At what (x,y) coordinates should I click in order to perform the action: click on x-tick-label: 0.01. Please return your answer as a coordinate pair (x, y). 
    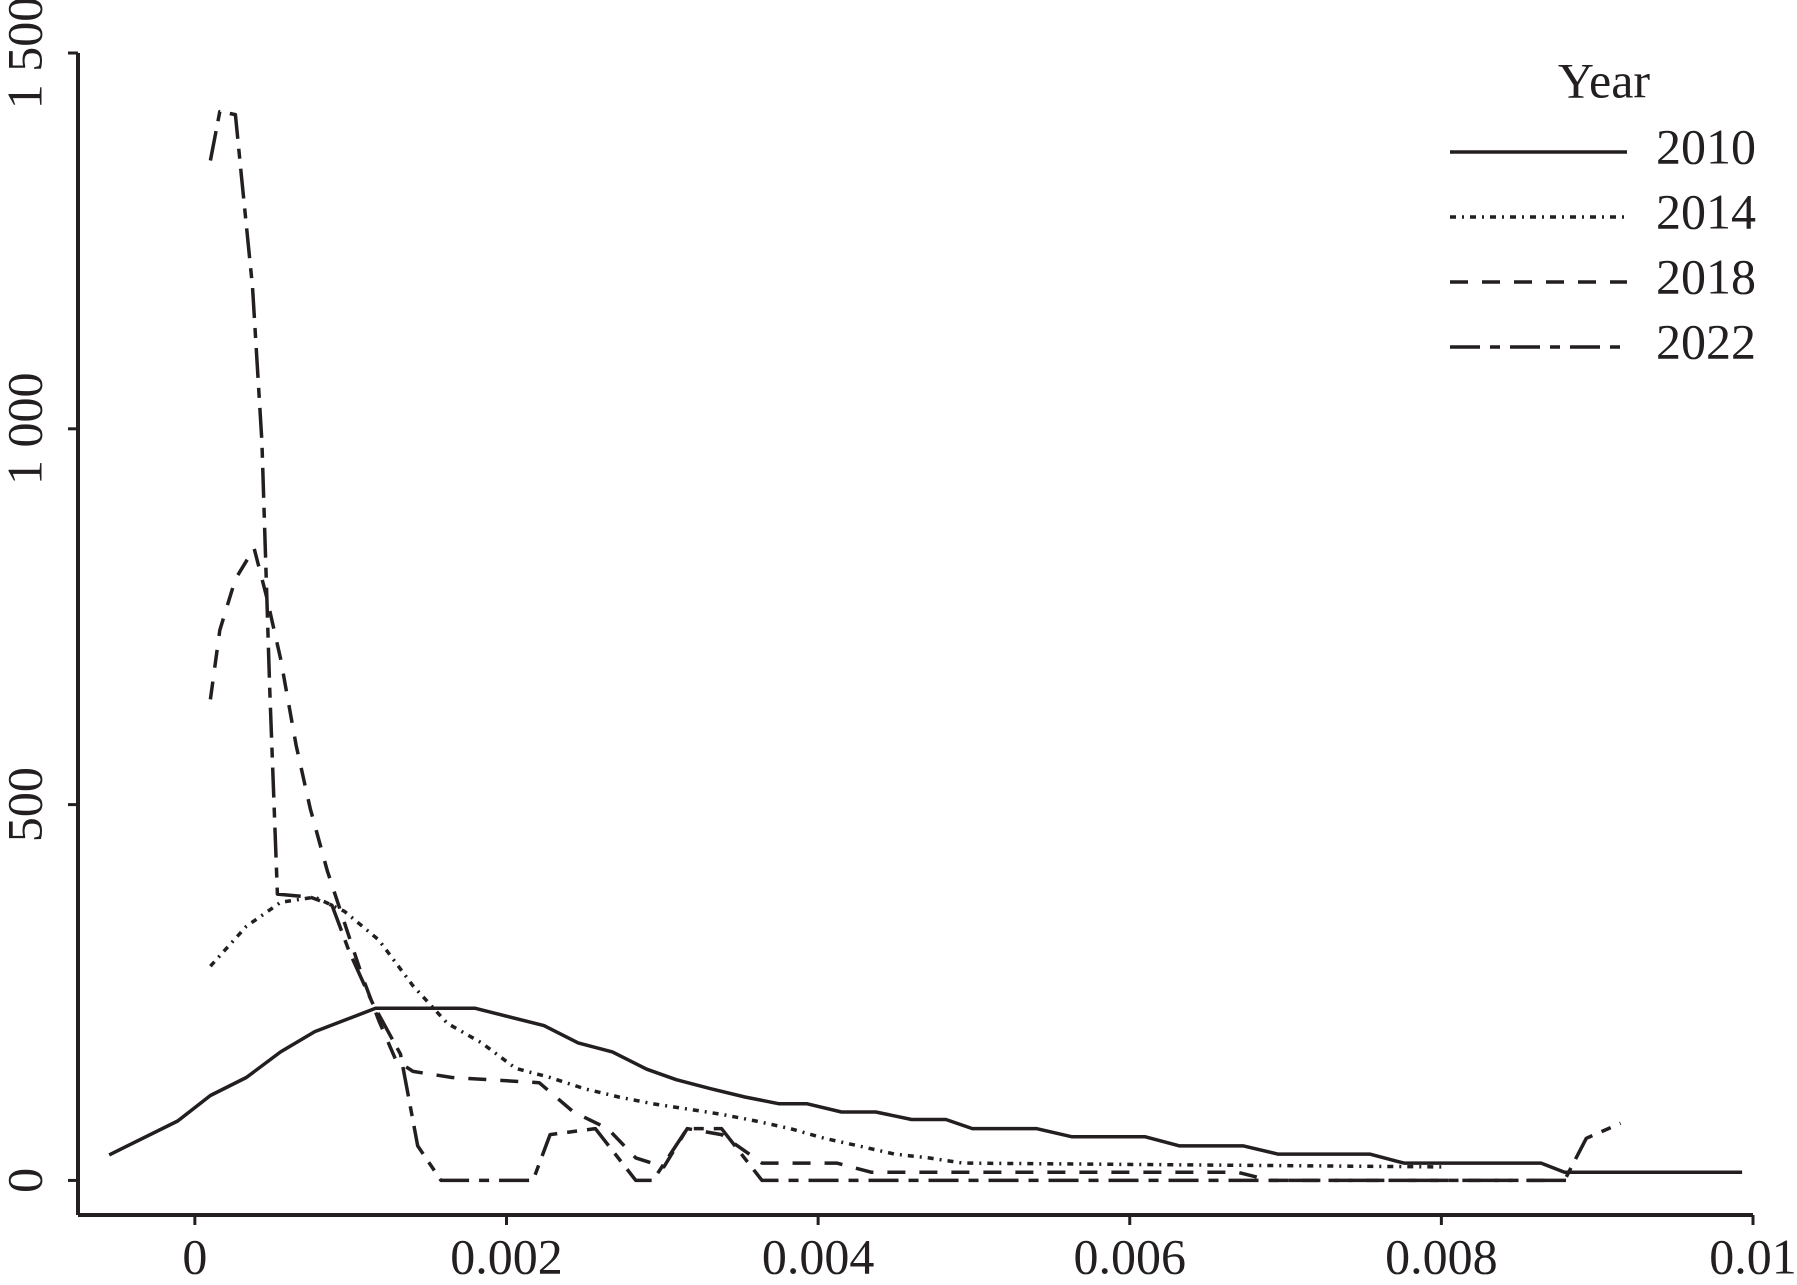
    Looking at the image, I should click on (1753, 1256).